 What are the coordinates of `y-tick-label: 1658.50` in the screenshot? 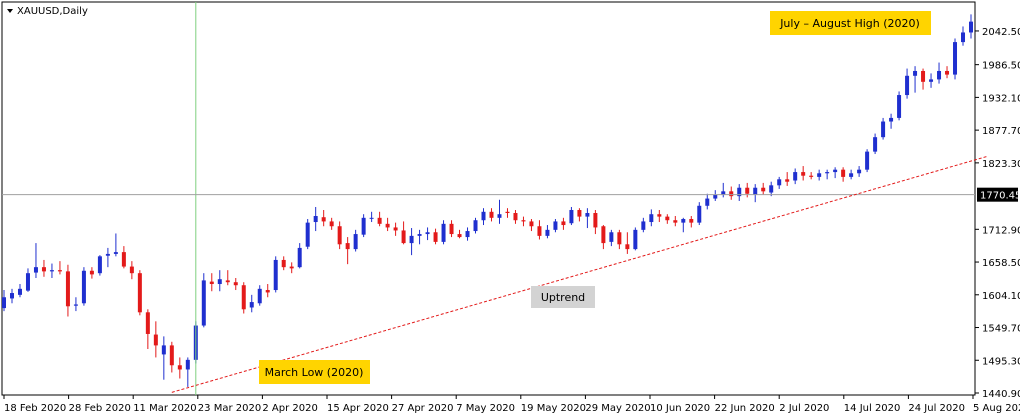 It's located at (1001, 263).